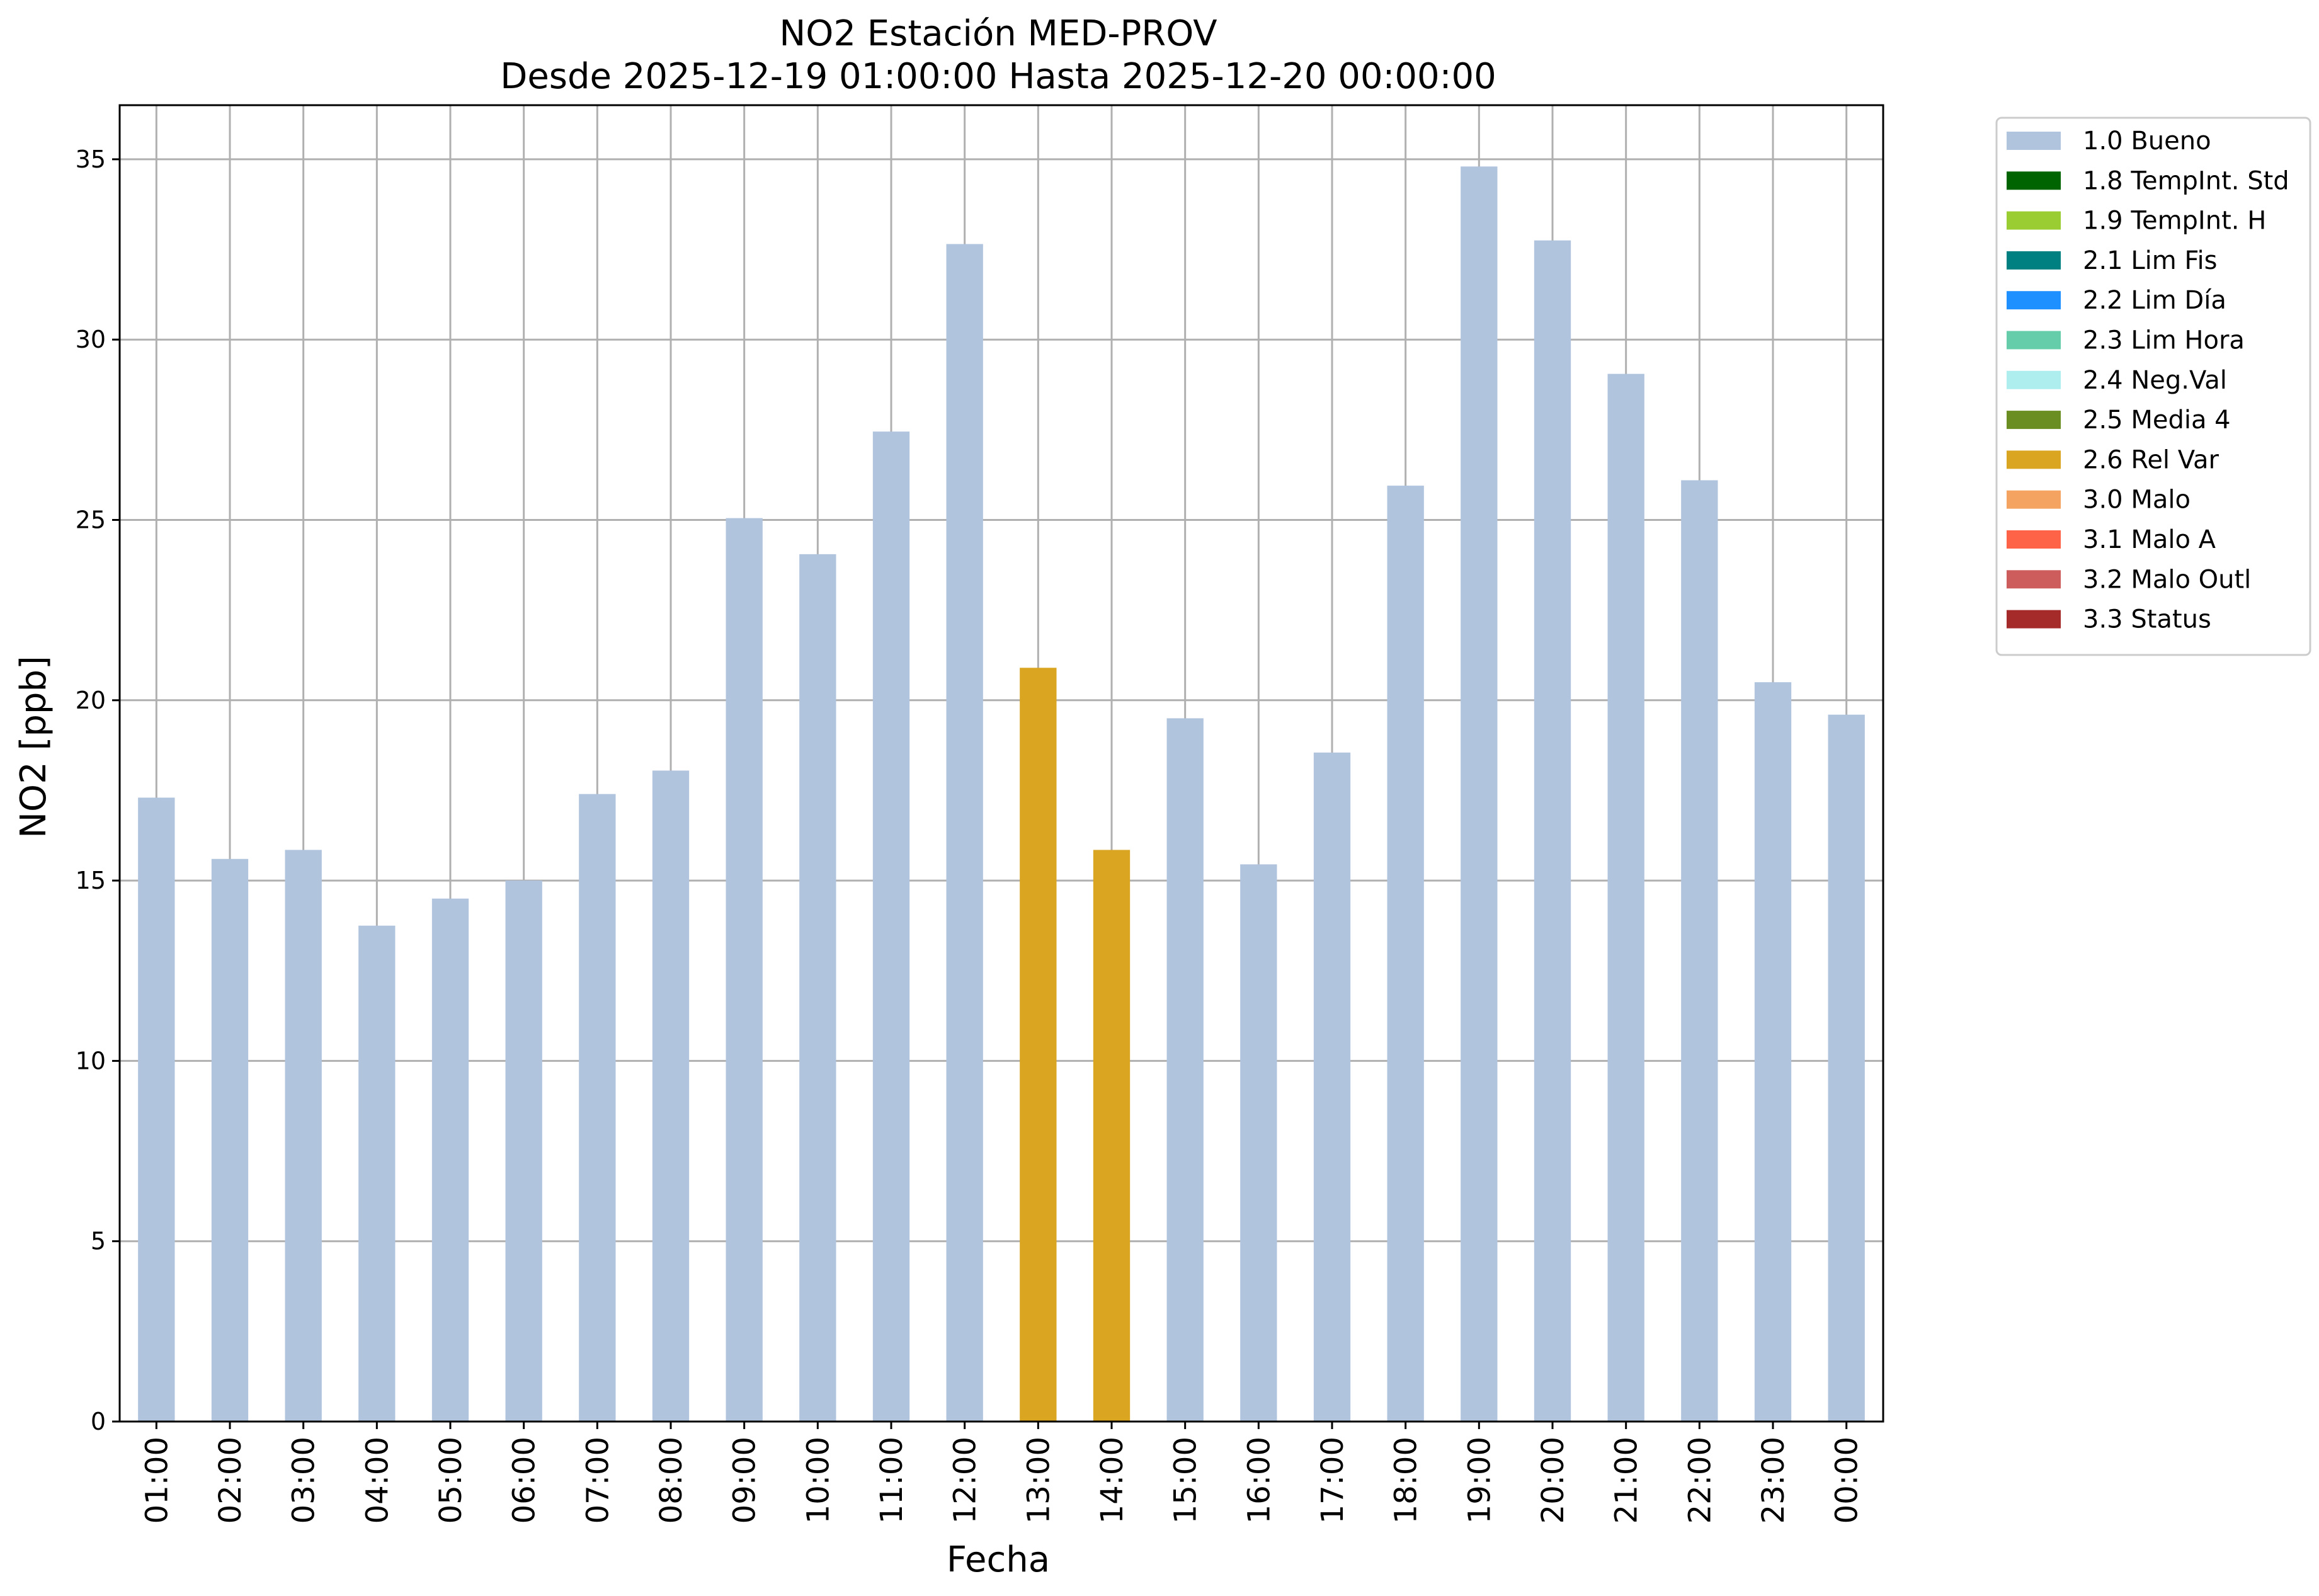  What do you see at coordinates (91, 519) in the screenshot?
I see `y-tick-label: 25` at bounding box center [91, 519].